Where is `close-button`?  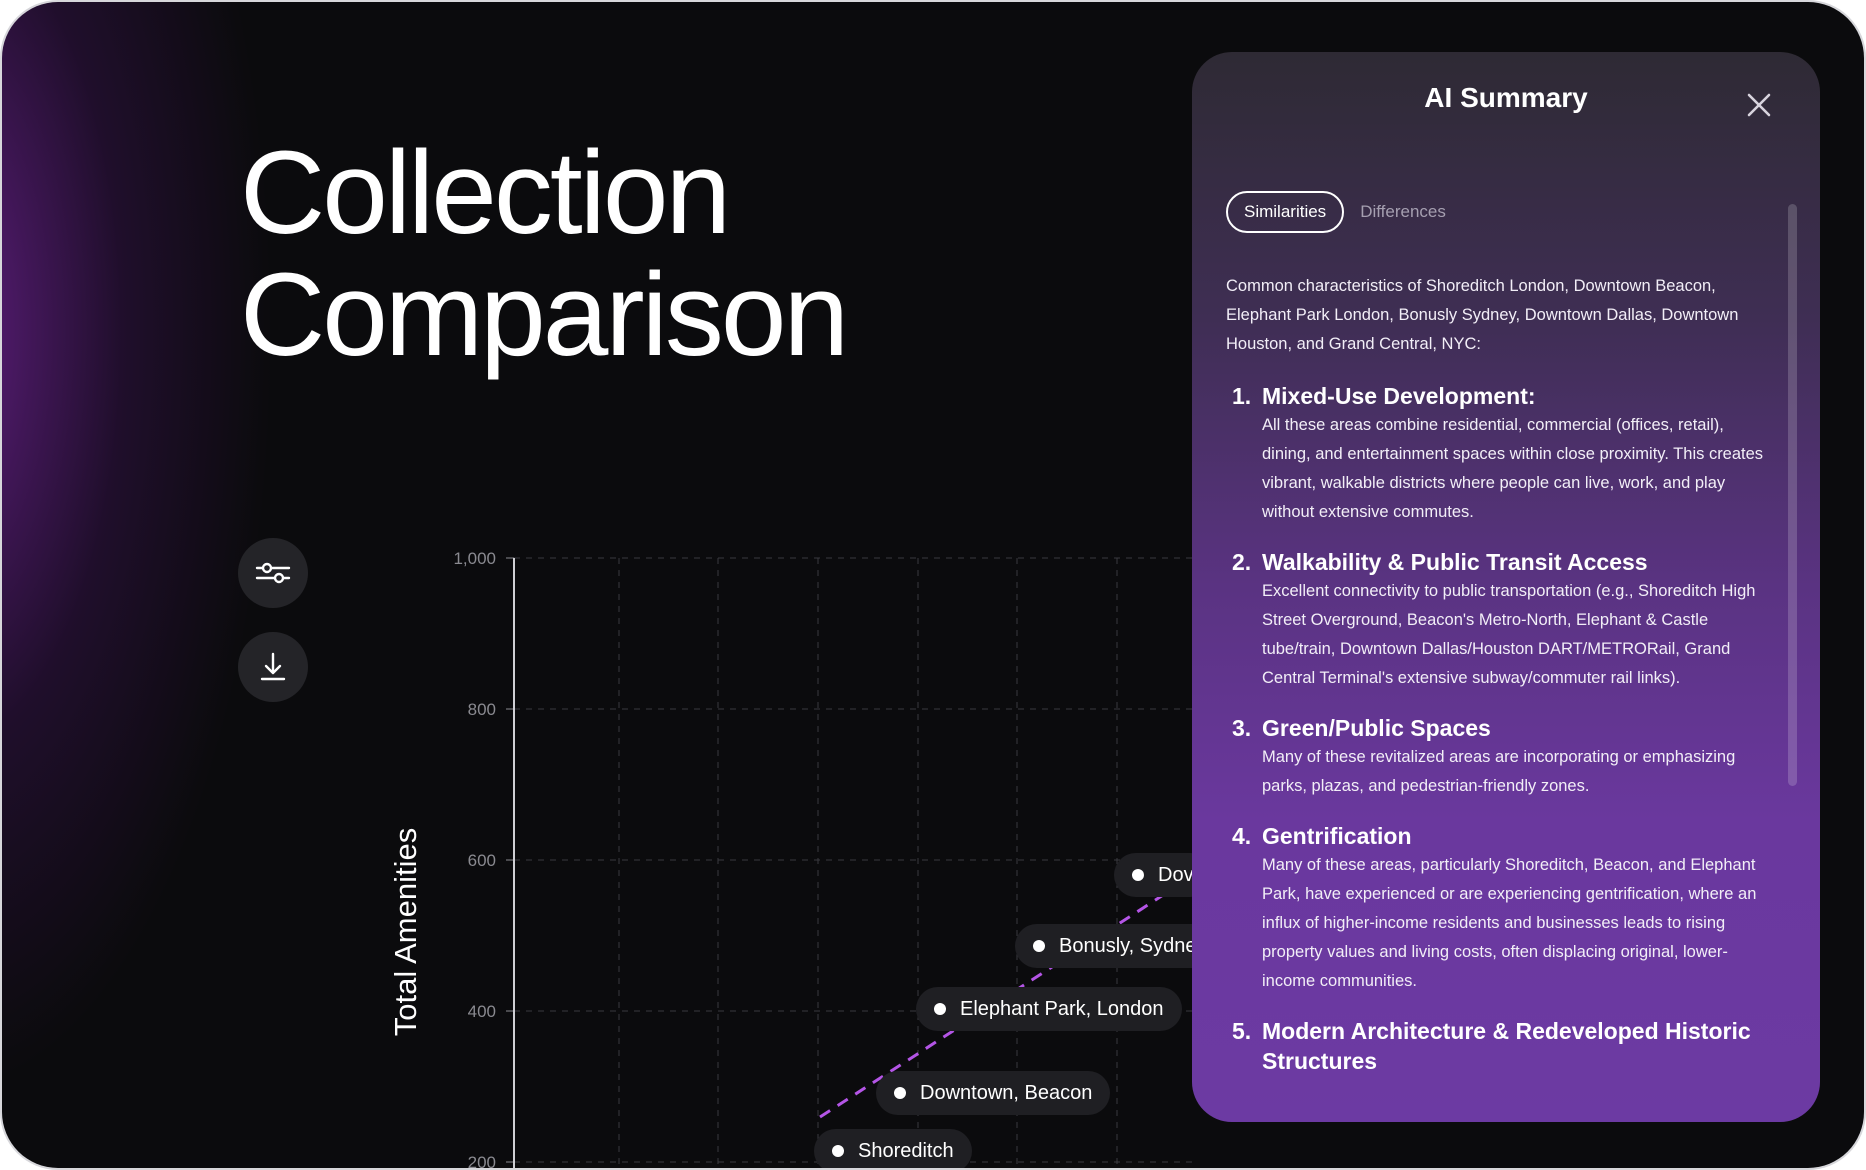
close-button is located at coordinates (1759, 105).